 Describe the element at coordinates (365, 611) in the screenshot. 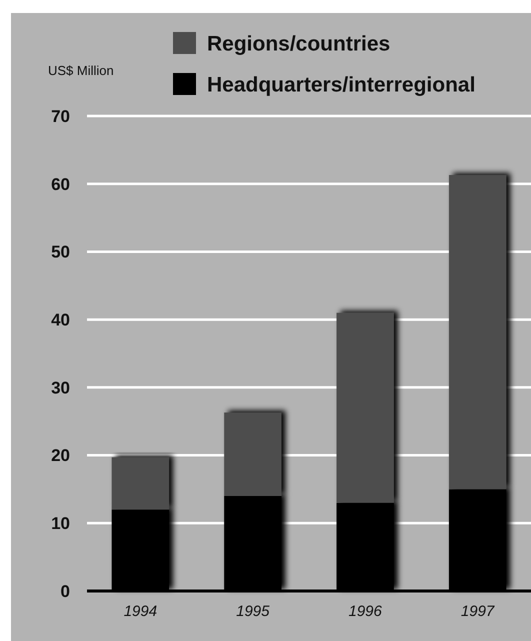

I see `x-tick-label: 1996` at that location.